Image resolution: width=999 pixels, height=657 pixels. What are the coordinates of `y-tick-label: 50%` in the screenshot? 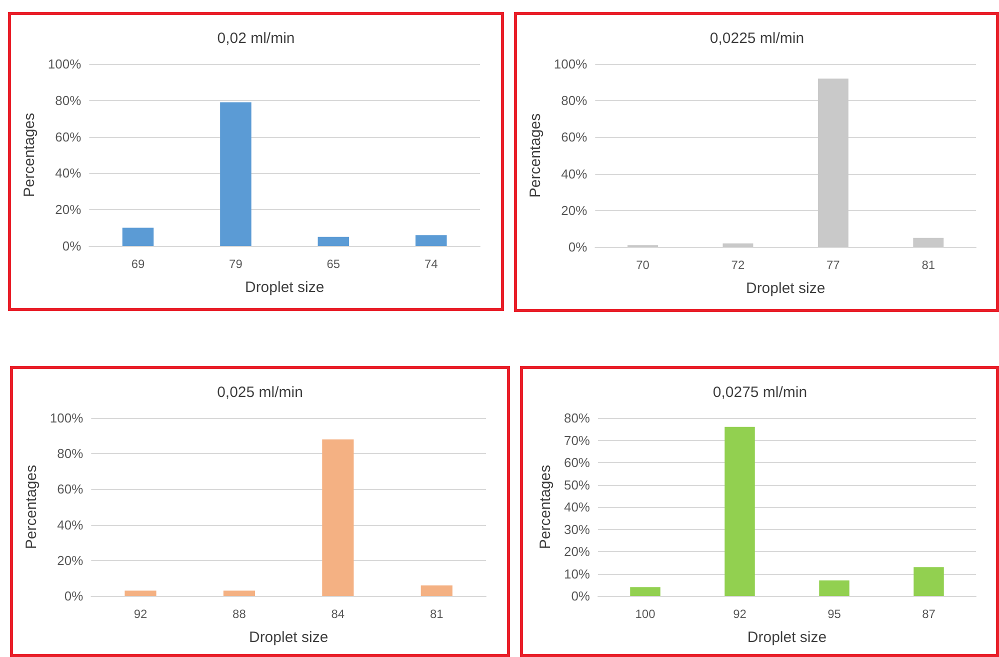 It's located at (577, 484).